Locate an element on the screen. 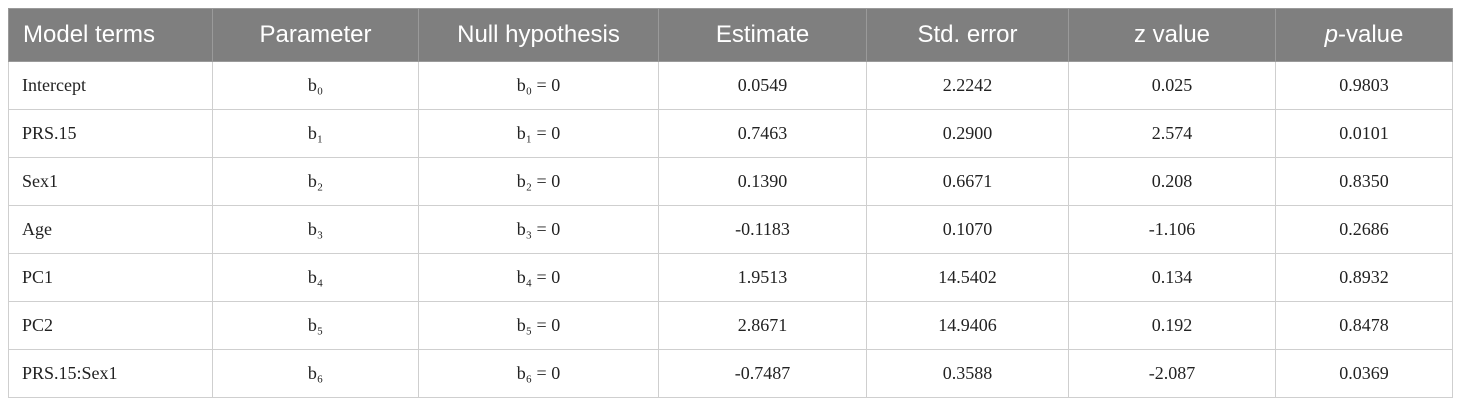  table-cell: -1.106 is located at coordinates (1172, 229).